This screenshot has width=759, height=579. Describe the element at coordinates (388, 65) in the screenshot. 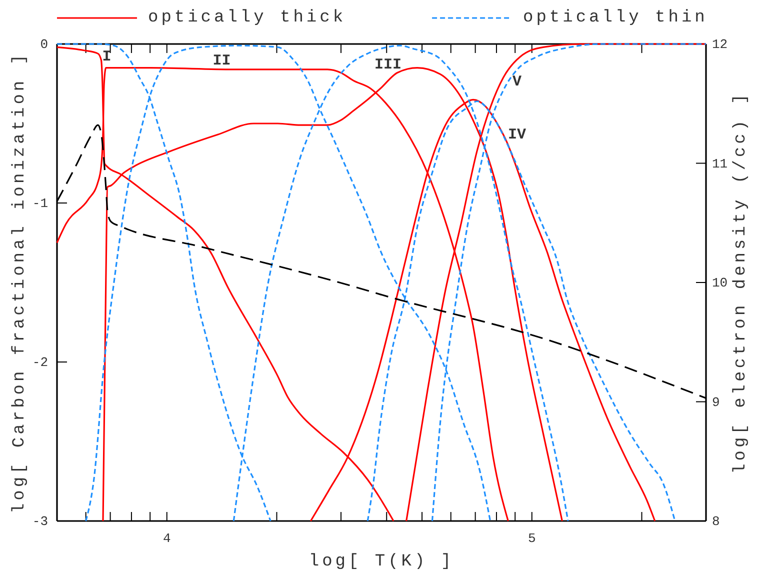

I see `annotation: III` at that location.